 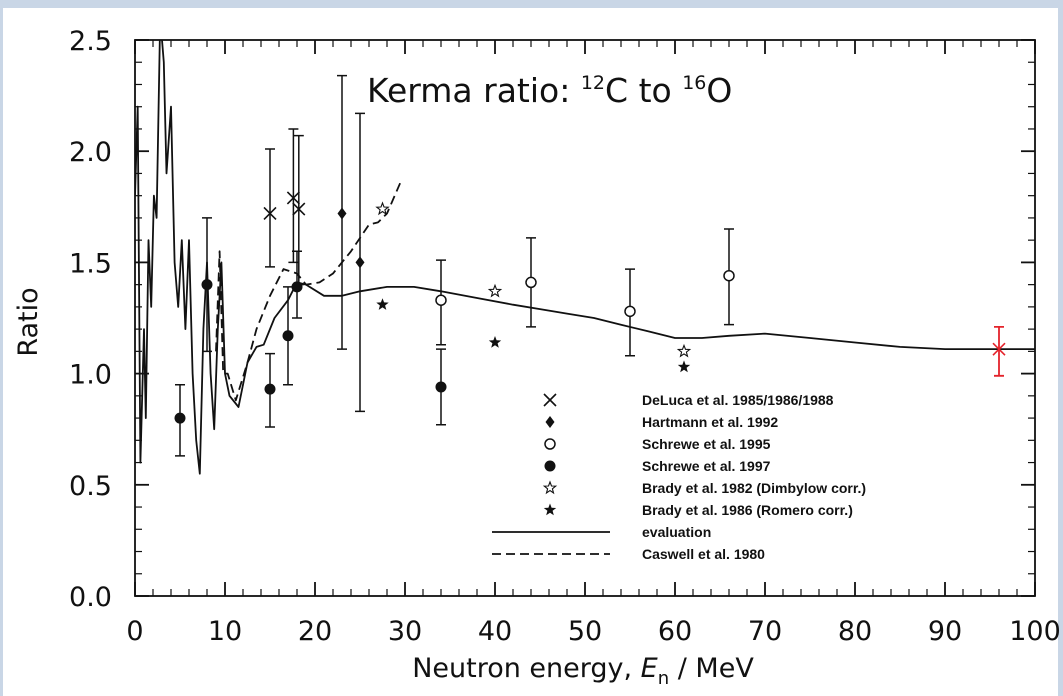 What do you see at coordinates (405, 631) in the screenshot?
I see `x-tick-label: 30` at bounding box center [405, 631].